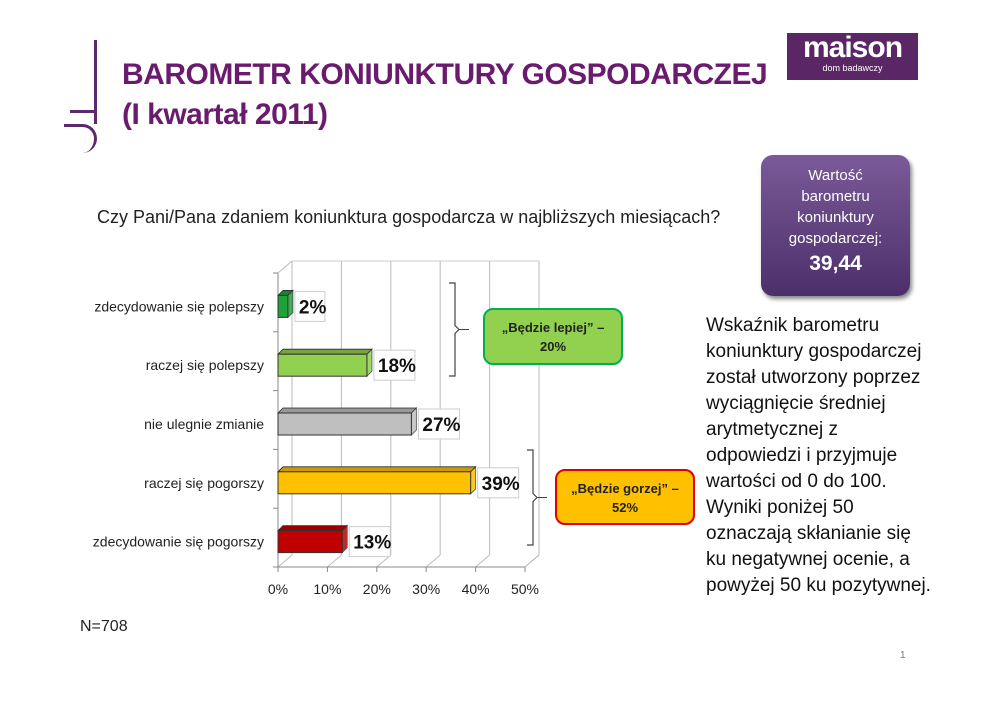 Image resolution: width=992 pixels, height=701 pixels. I want to click on data-label: 39%, so click(501, 484).